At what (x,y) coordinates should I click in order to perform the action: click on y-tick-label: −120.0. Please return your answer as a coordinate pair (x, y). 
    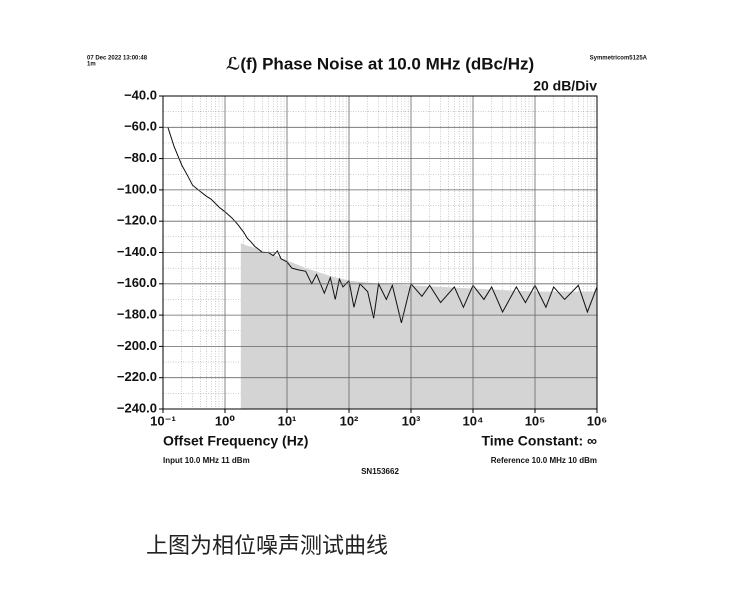
    Looking at the image, I should click on (137, 220).